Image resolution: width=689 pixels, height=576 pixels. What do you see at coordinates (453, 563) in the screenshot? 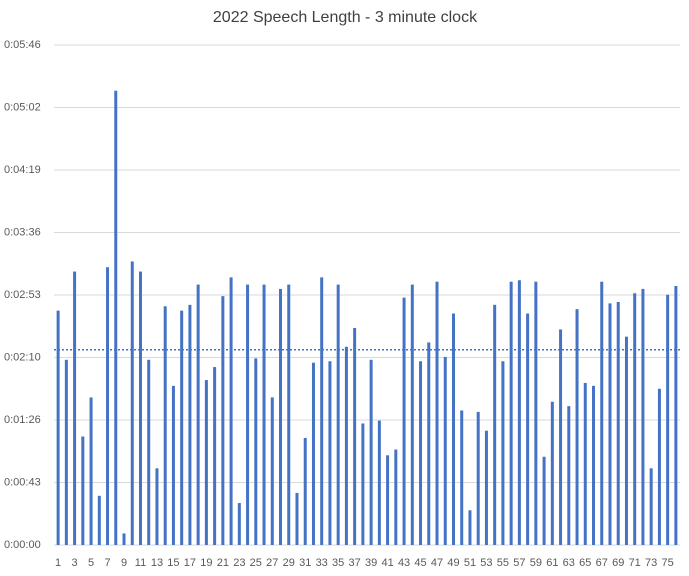
I see `x-tick-label: 49` at bounding box center [453, 563].